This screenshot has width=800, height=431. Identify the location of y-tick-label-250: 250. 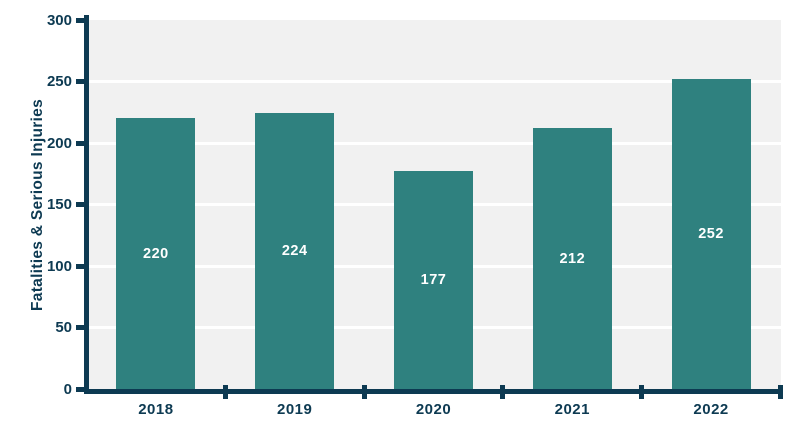
(59, 81).